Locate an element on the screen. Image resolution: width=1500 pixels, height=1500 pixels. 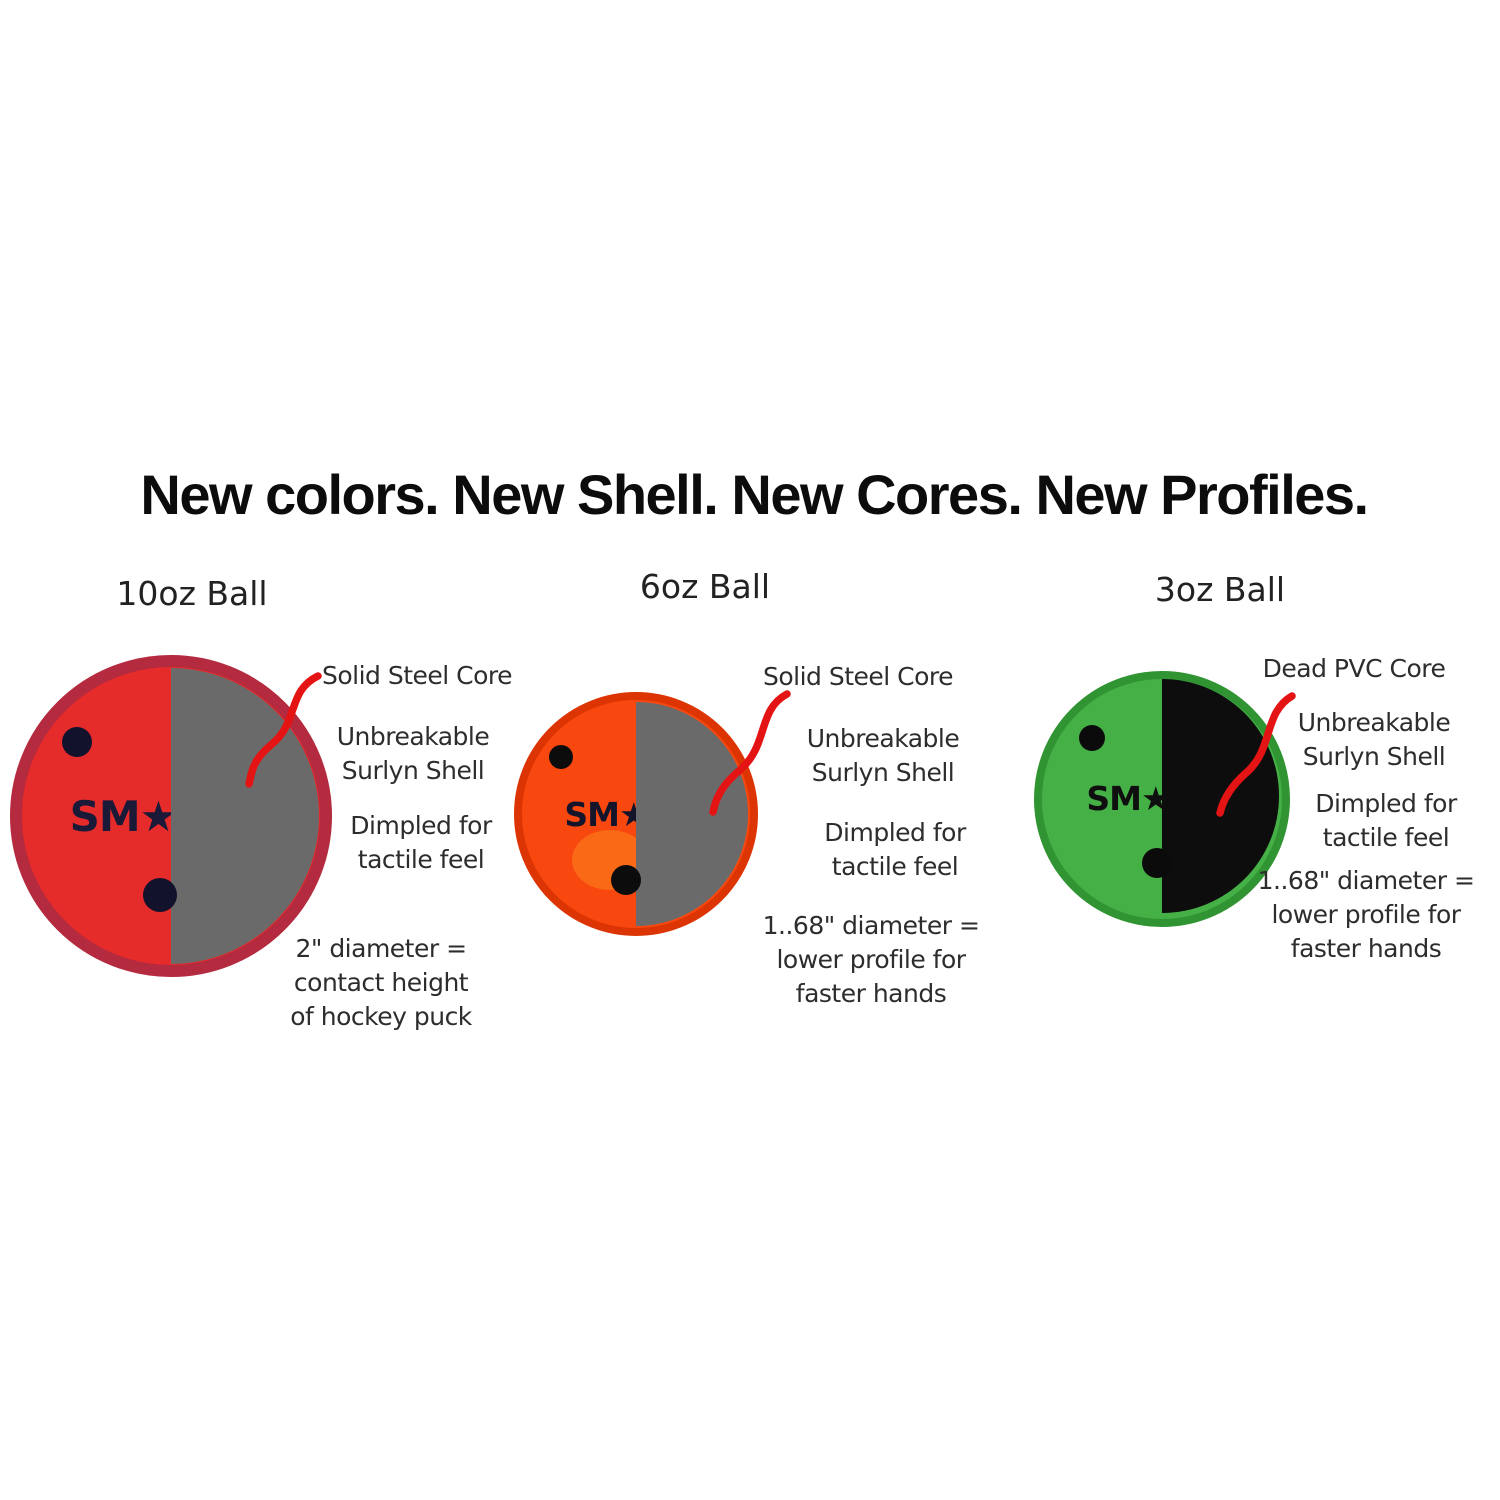
label-line: 2" diameter = is located at coordinates (381, 948).